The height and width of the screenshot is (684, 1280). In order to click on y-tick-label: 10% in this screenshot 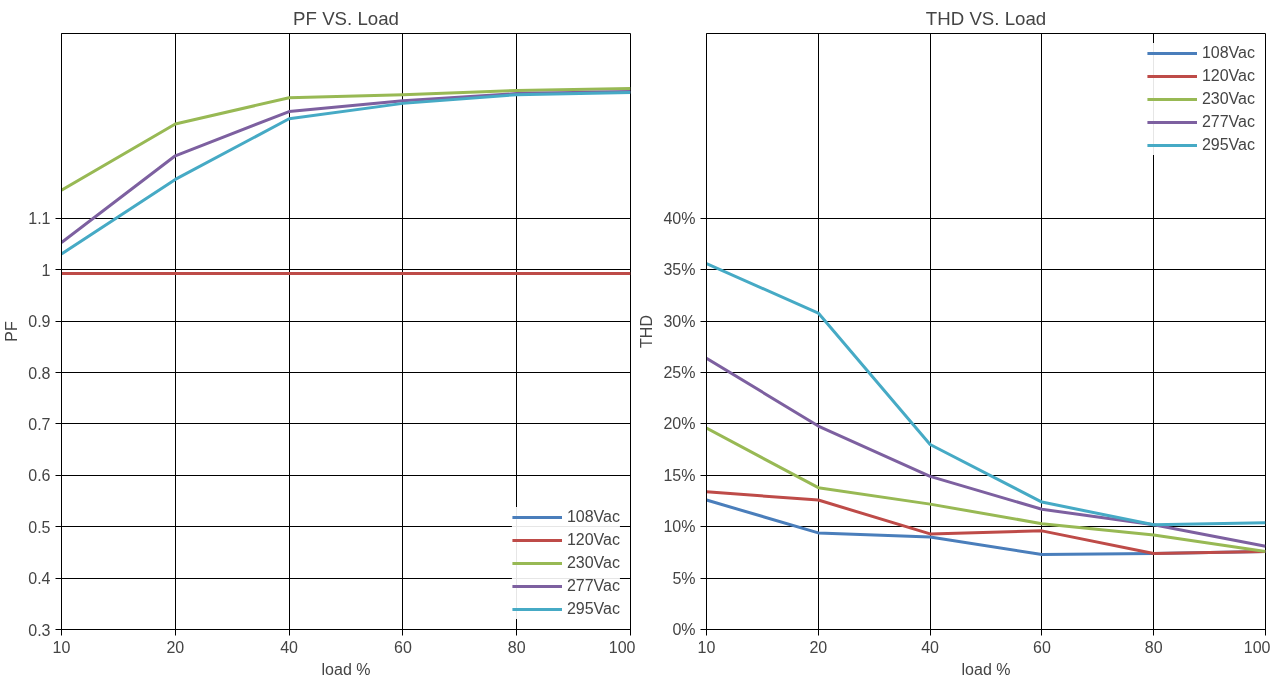, I will do `click(679, 527)`.